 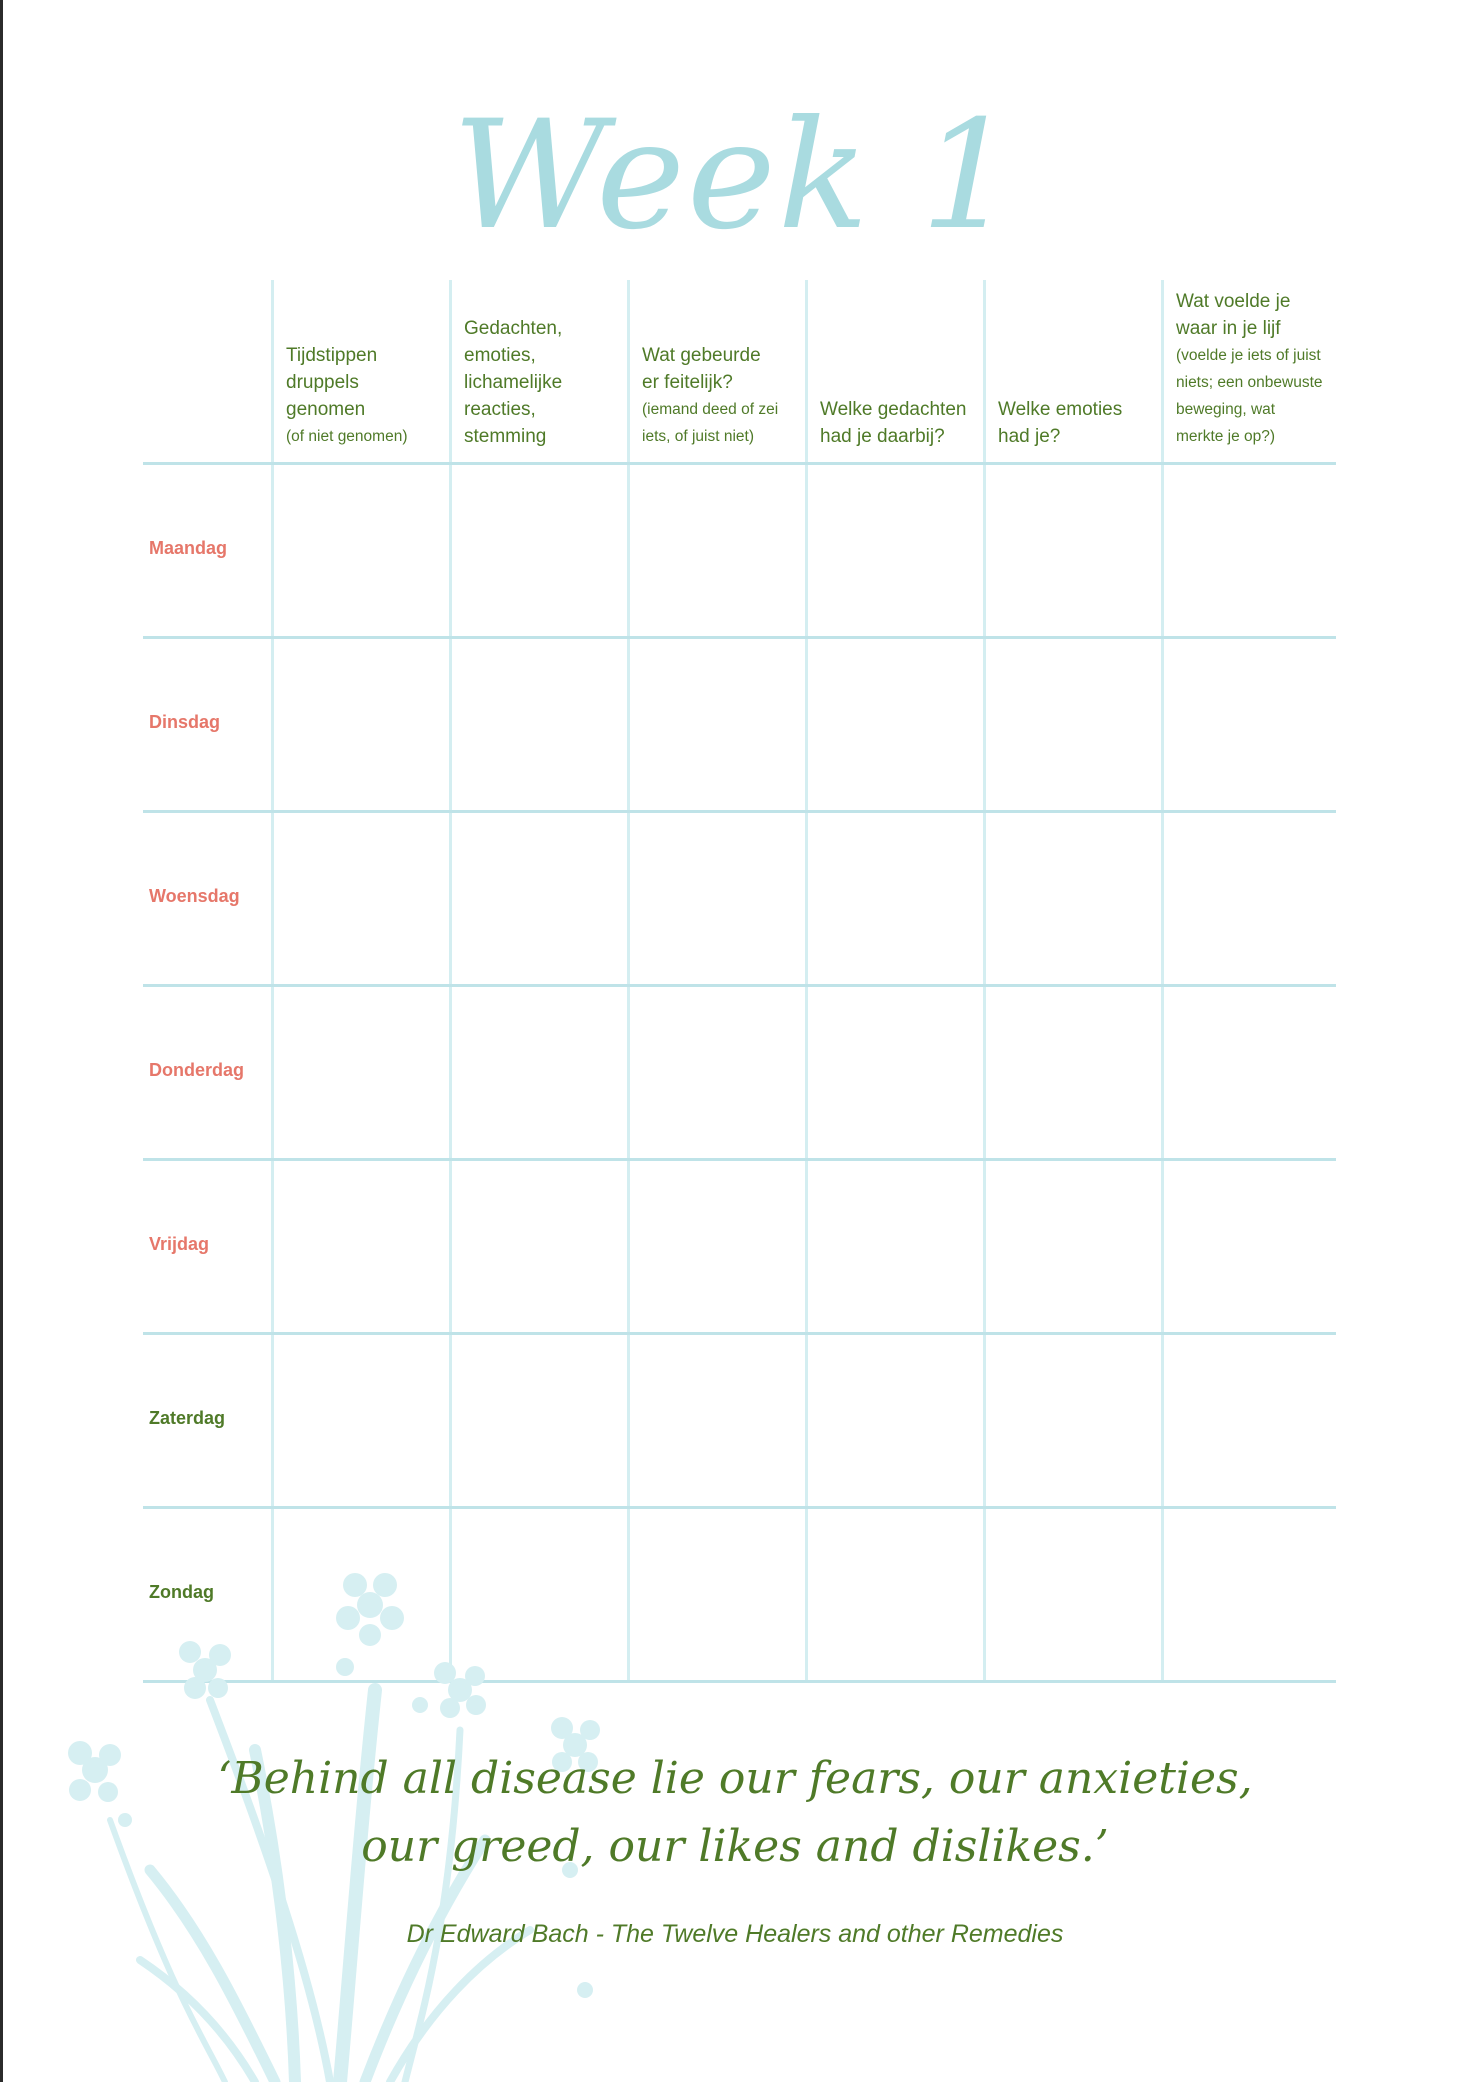 I want to click on column-header-main: Tijdstippen druppels genomen, so click(x=332, y=382).